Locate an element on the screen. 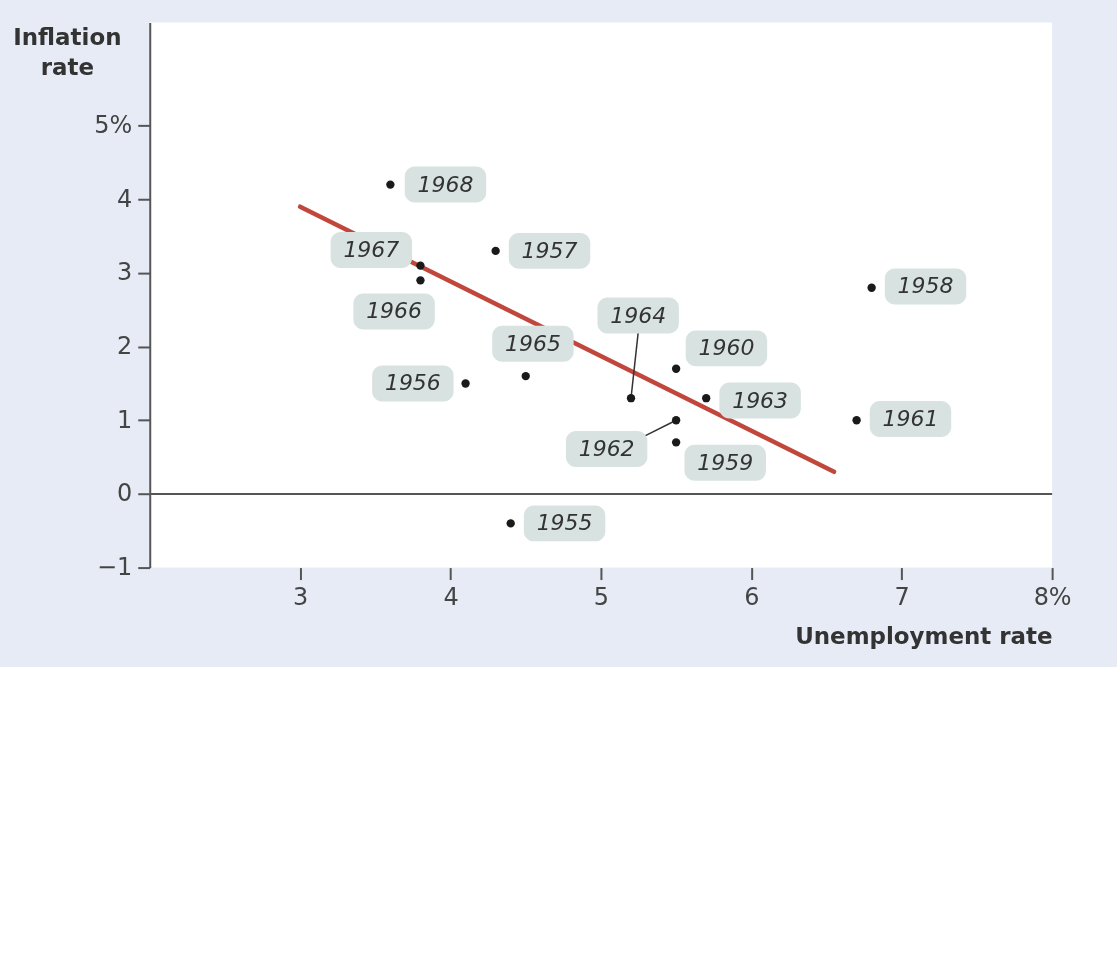  x-tick-label: 7 is located at coordinates (902, 597).